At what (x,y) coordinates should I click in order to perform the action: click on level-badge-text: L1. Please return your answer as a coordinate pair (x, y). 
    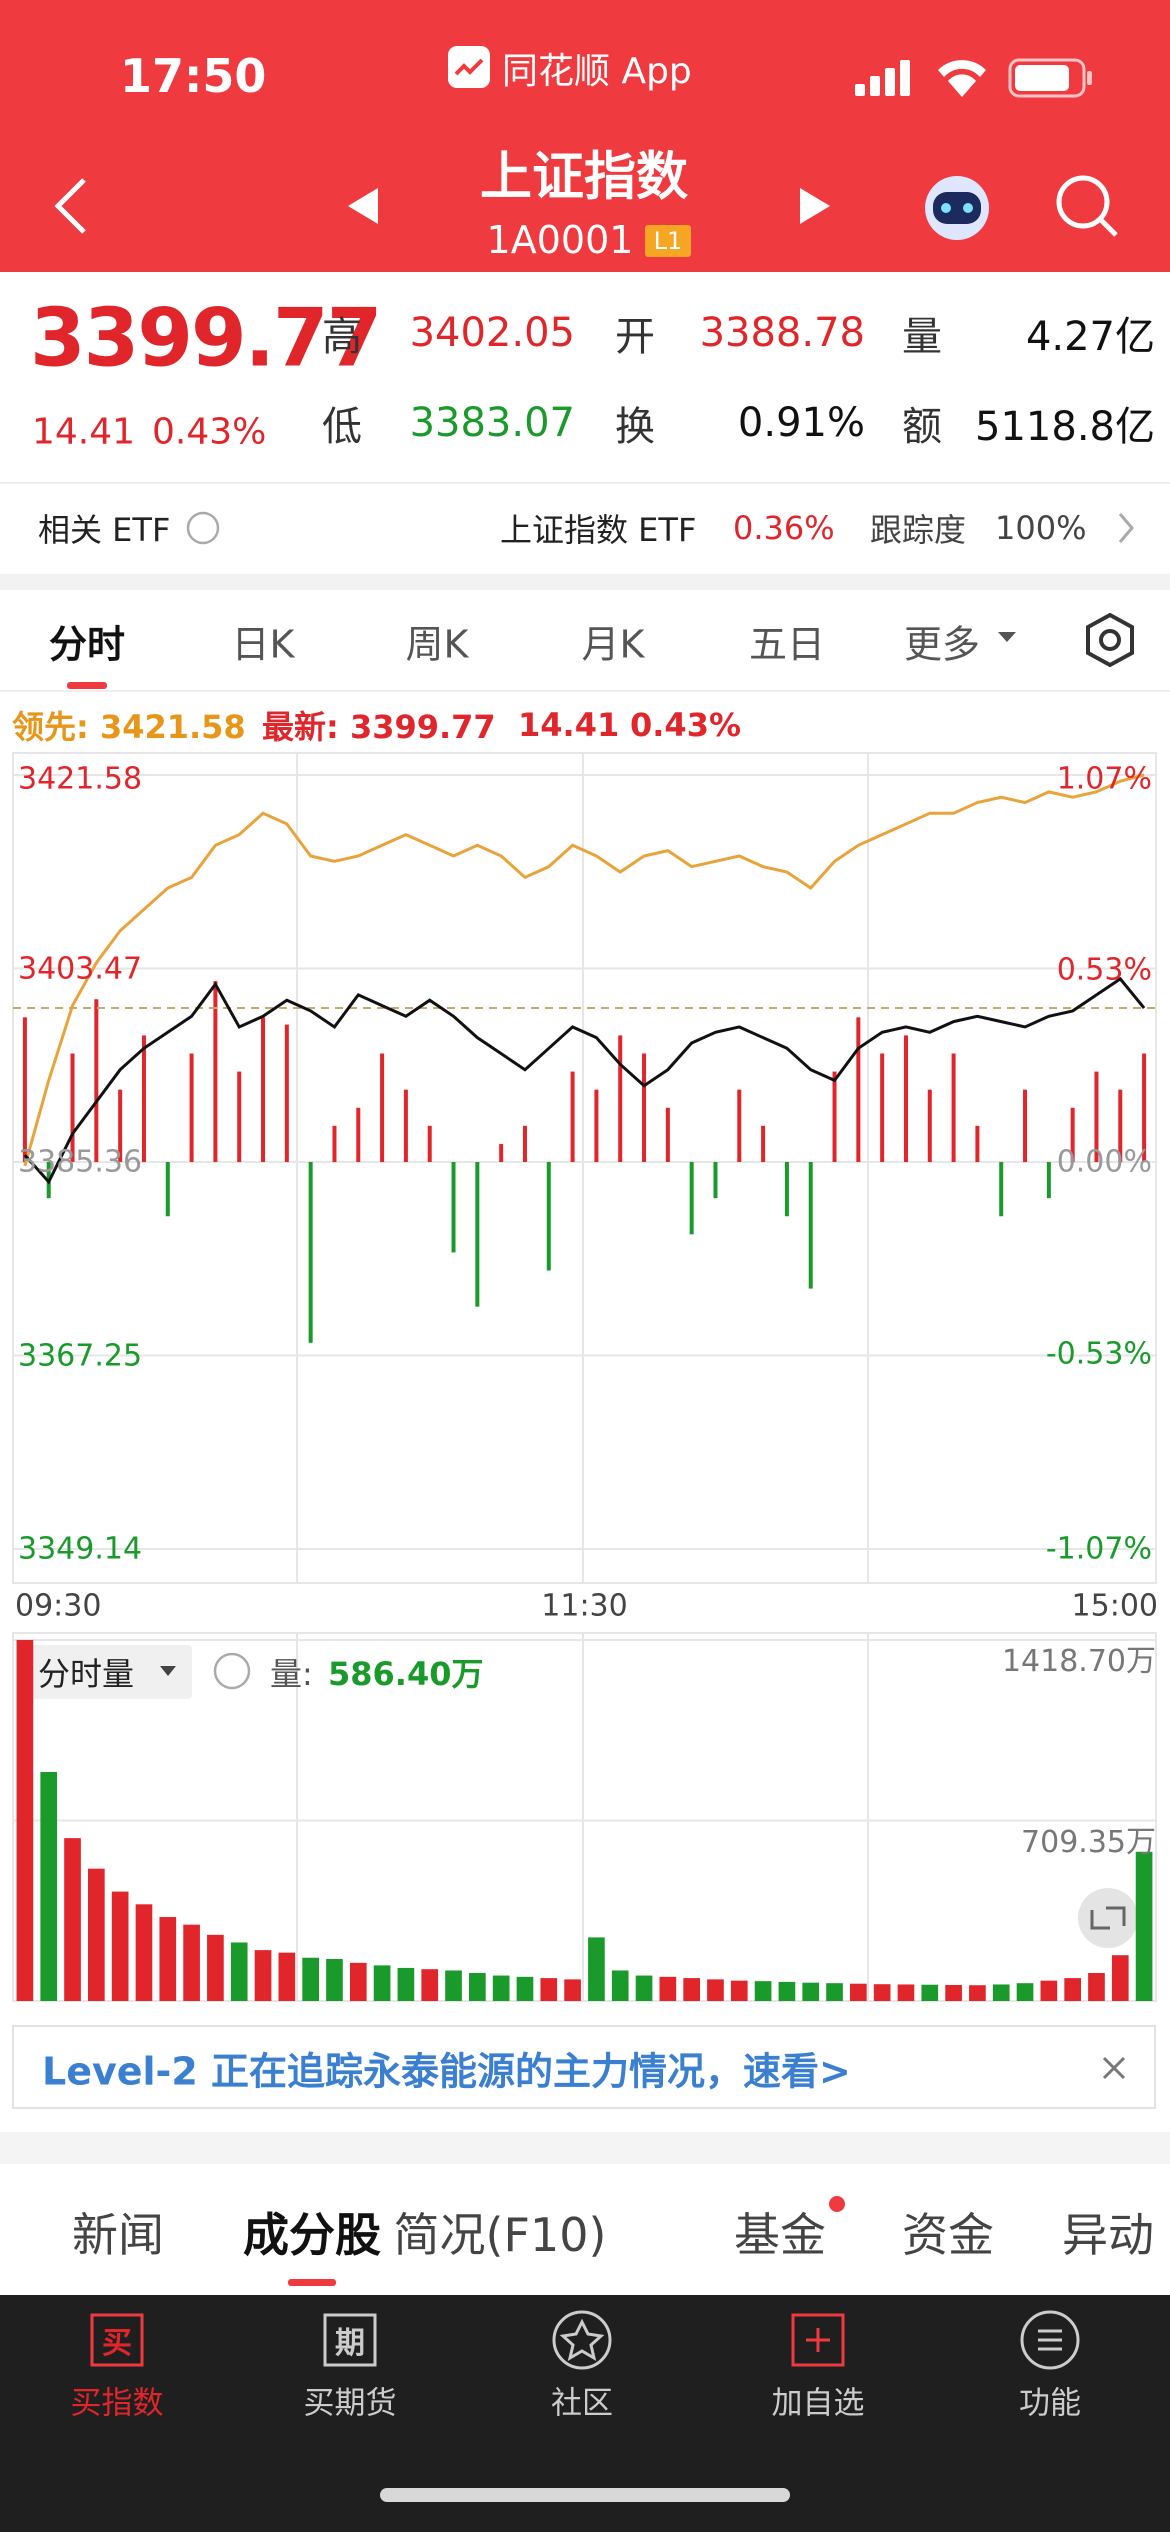
    Looking at the image, I should click on (668, 241).